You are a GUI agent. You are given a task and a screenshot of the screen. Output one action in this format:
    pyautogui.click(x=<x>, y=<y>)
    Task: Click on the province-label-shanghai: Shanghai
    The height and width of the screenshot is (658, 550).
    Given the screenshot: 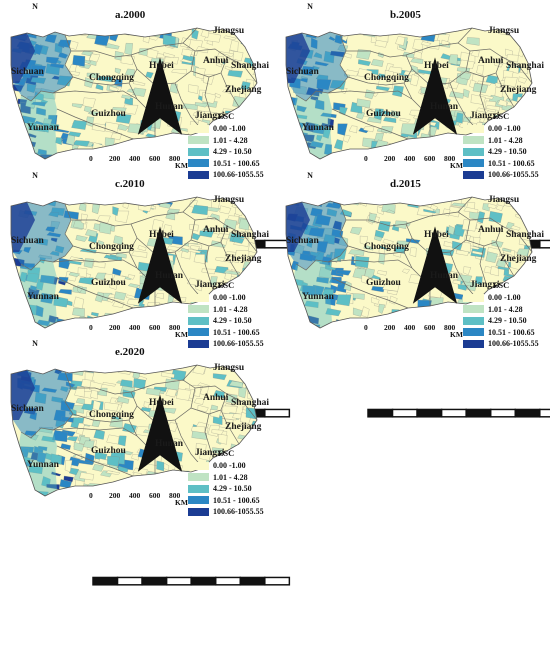 What is the action you would take?
    pyautogui.click(x=525, y=235)
    